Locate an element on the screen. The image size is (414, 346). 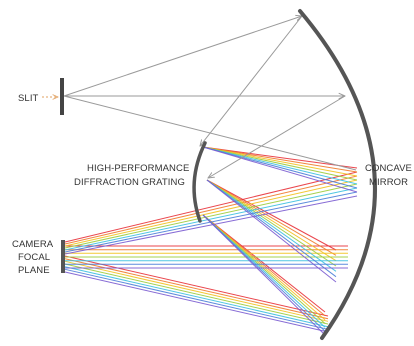
grating-label-line2: DIFFRACTION GRATING is located at coordinates (129, 182).